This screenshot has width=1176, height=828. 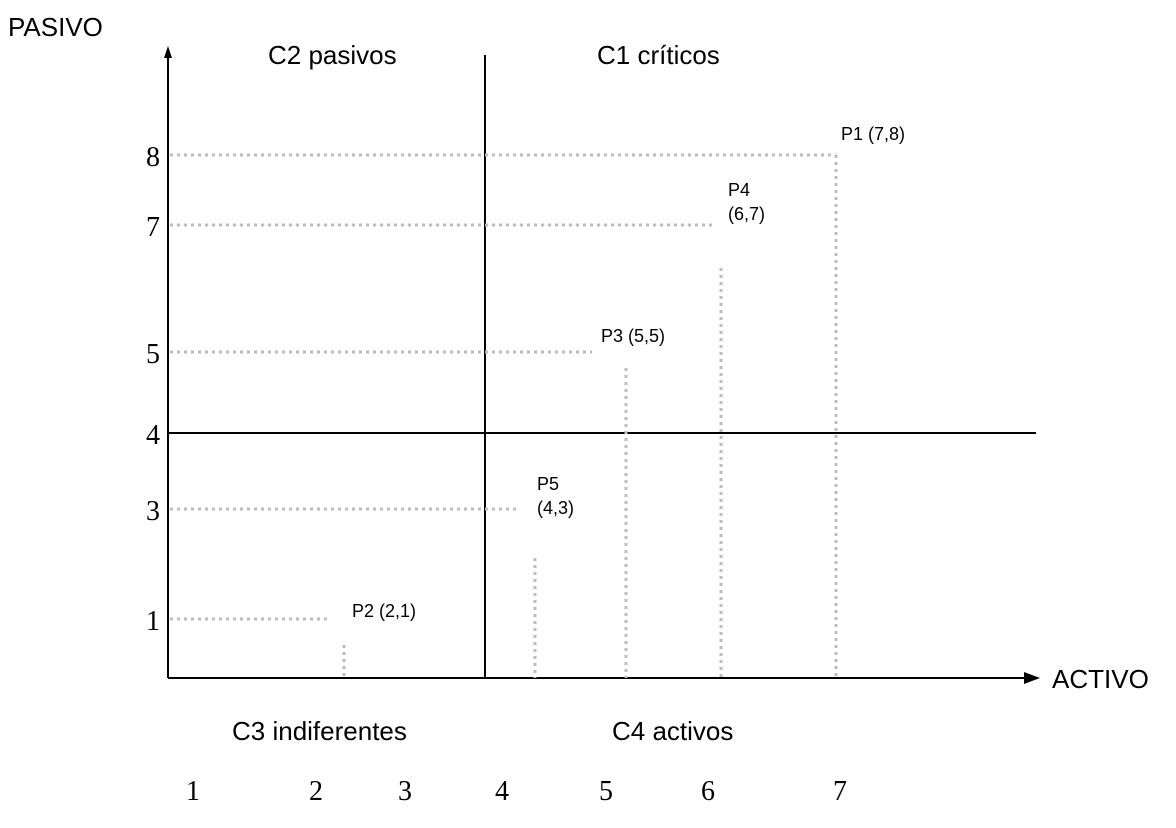 I want to click on x-tick-label: 6, so click(x=708, y=791).